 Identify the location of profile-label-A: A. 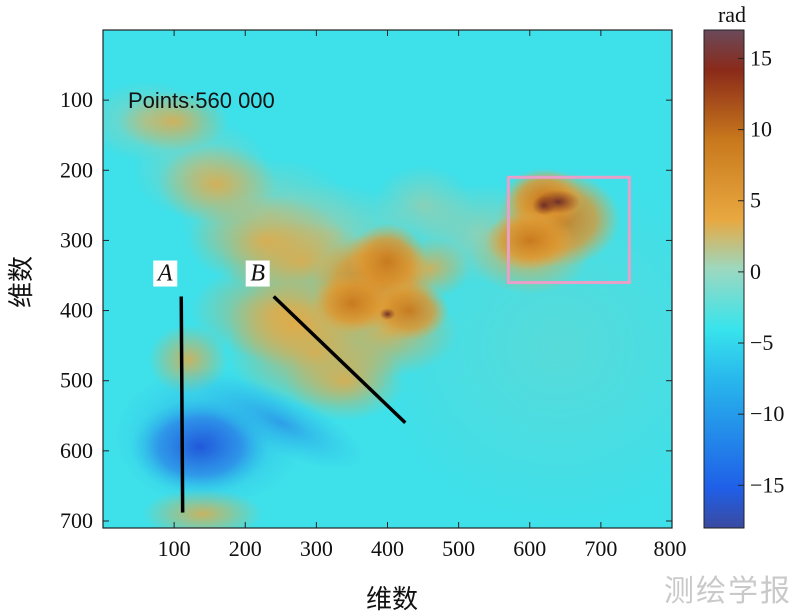
(164, 274).